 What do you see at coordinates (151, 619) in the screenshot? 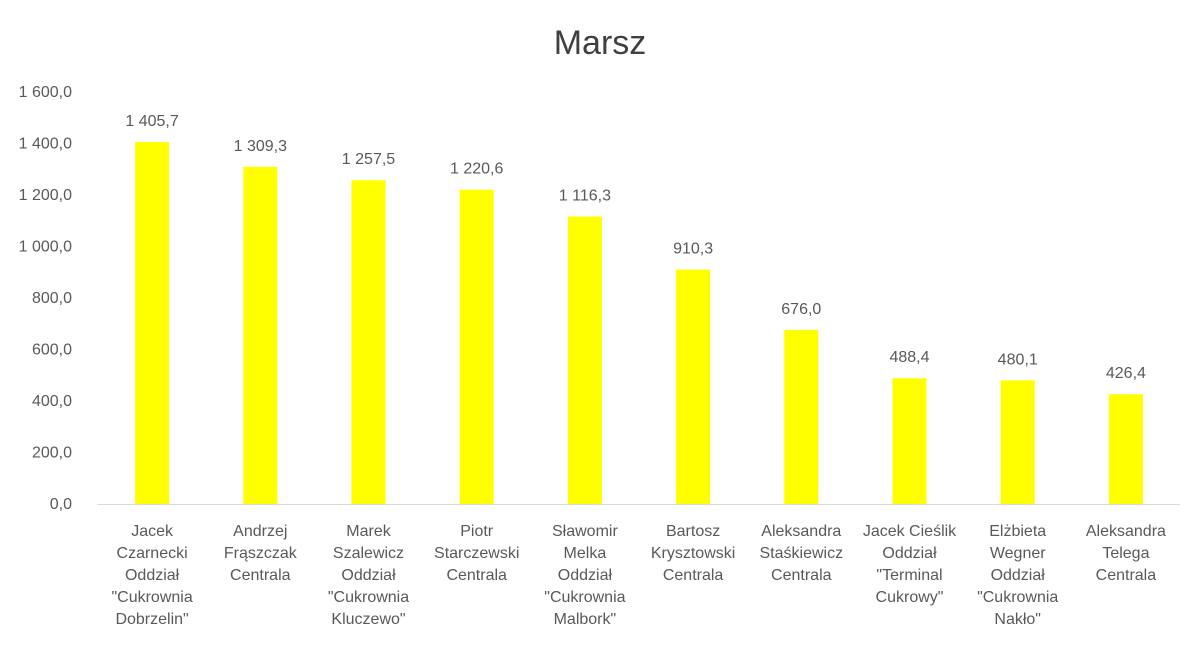
I see `x-tick-label-line: Dobrzelin"` at bounding box center [151, 619].